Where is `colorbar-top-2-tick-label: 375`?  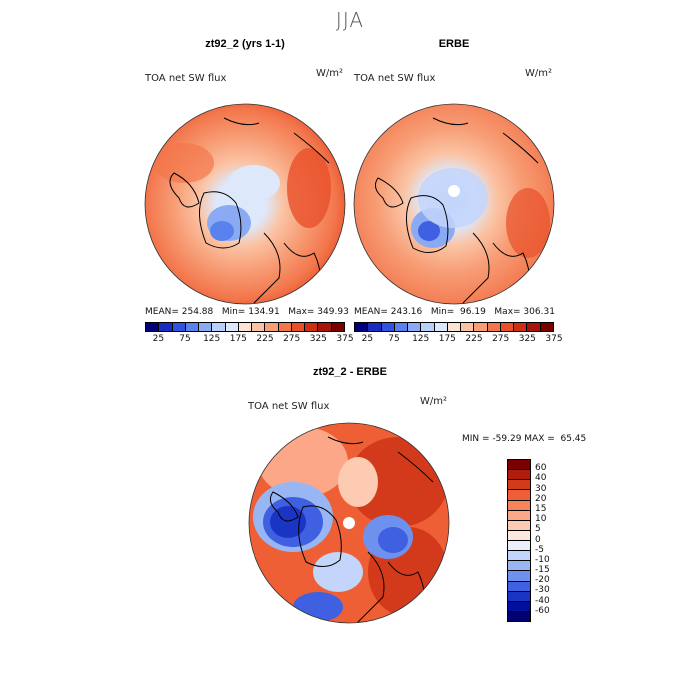 colorbar-top-2-tick-label: 375 is located at coordinates (554, 339).